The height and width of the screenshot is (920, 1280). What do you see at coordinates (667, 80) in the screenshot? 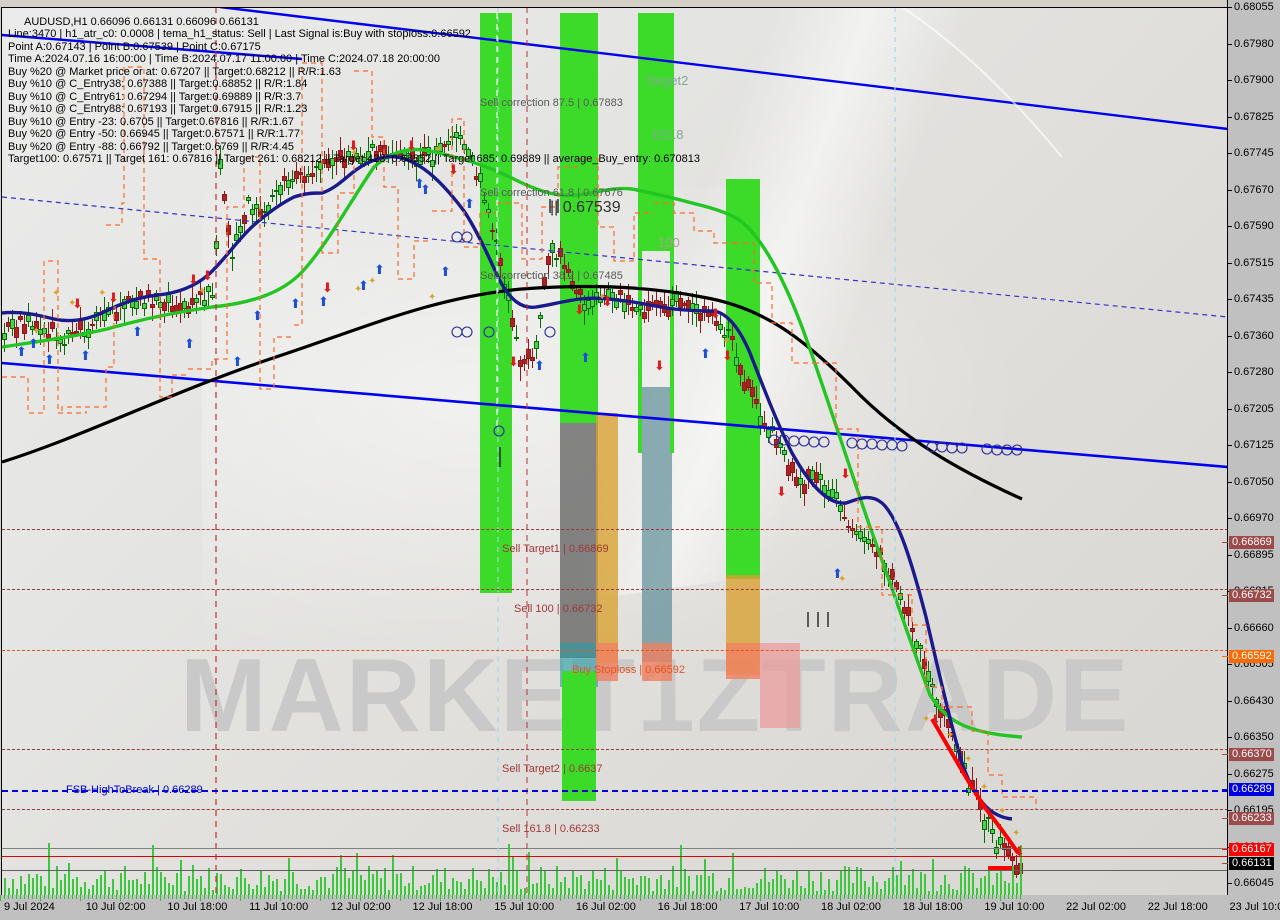
I see `fib-label: Target2` at bounding box center [667, 80].